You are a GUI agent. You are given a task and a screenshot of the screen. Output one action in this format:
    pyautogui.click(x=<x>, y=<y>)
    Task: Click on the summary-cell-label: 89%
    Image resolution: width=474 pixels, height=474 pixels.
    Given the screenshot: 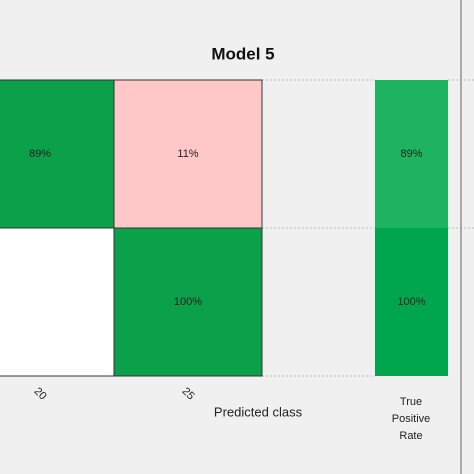 What is the action you would take?
    pyautogui.click(x=411, y=154)
    